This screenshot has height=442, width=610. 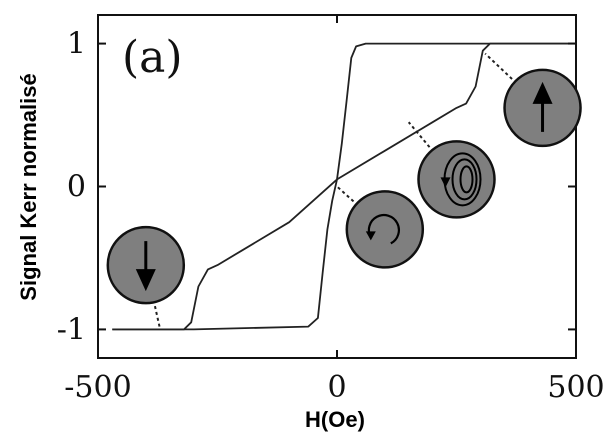 I want to click on multi-vortex-state, so click(x=451, y=170).